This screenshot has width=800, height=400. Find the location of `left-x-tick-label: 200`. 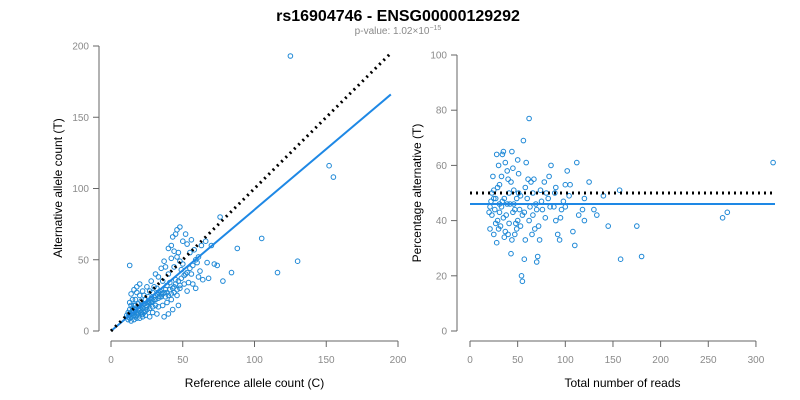

left-x-tick-label: 200 is located at coordinates (398, 360).